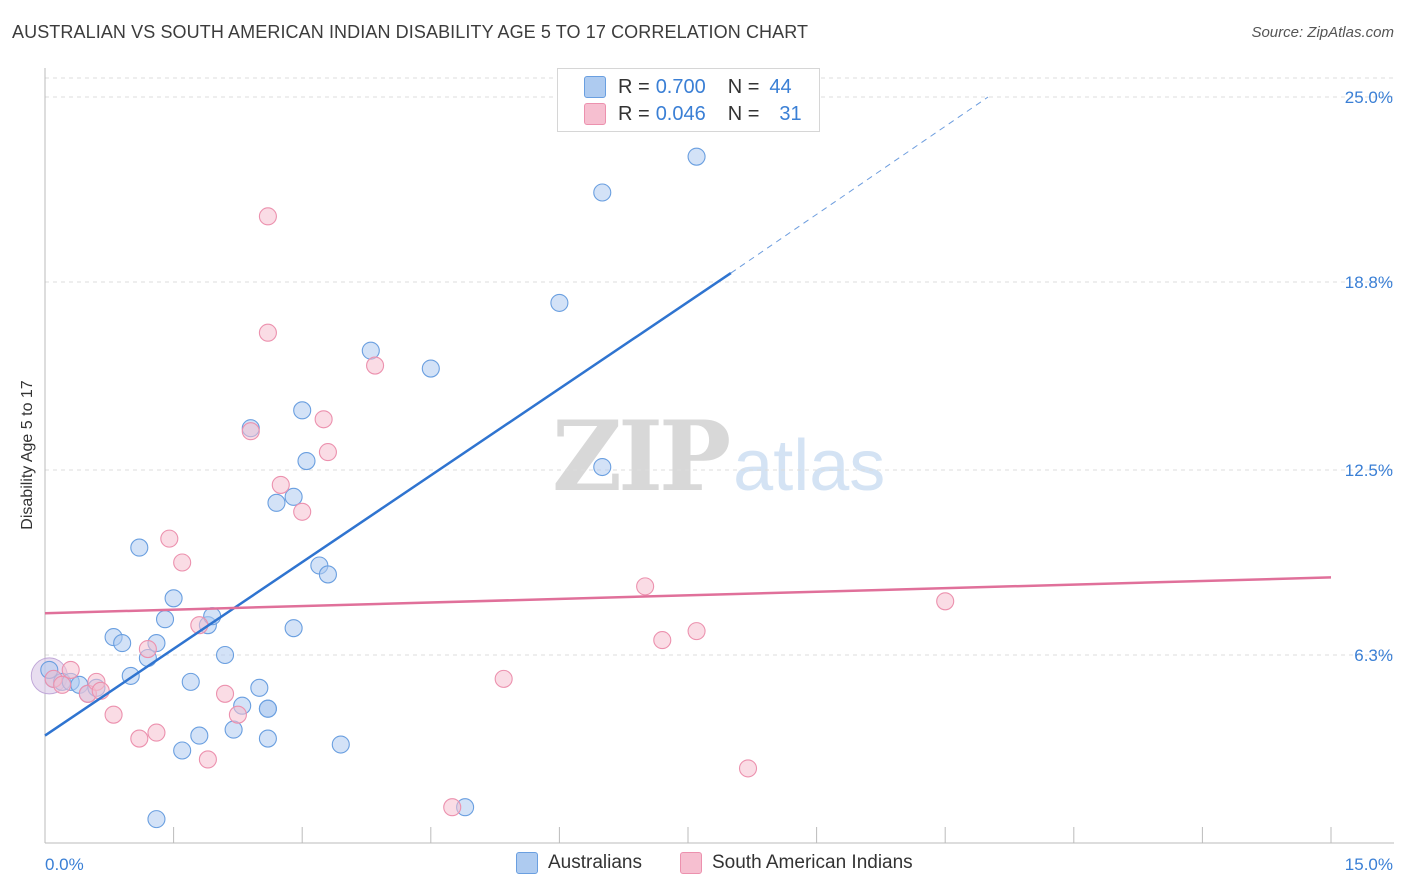  Describe the element at coordinates (790, 113) in the screenshot. I see `legend-n-value: 31` at that location.